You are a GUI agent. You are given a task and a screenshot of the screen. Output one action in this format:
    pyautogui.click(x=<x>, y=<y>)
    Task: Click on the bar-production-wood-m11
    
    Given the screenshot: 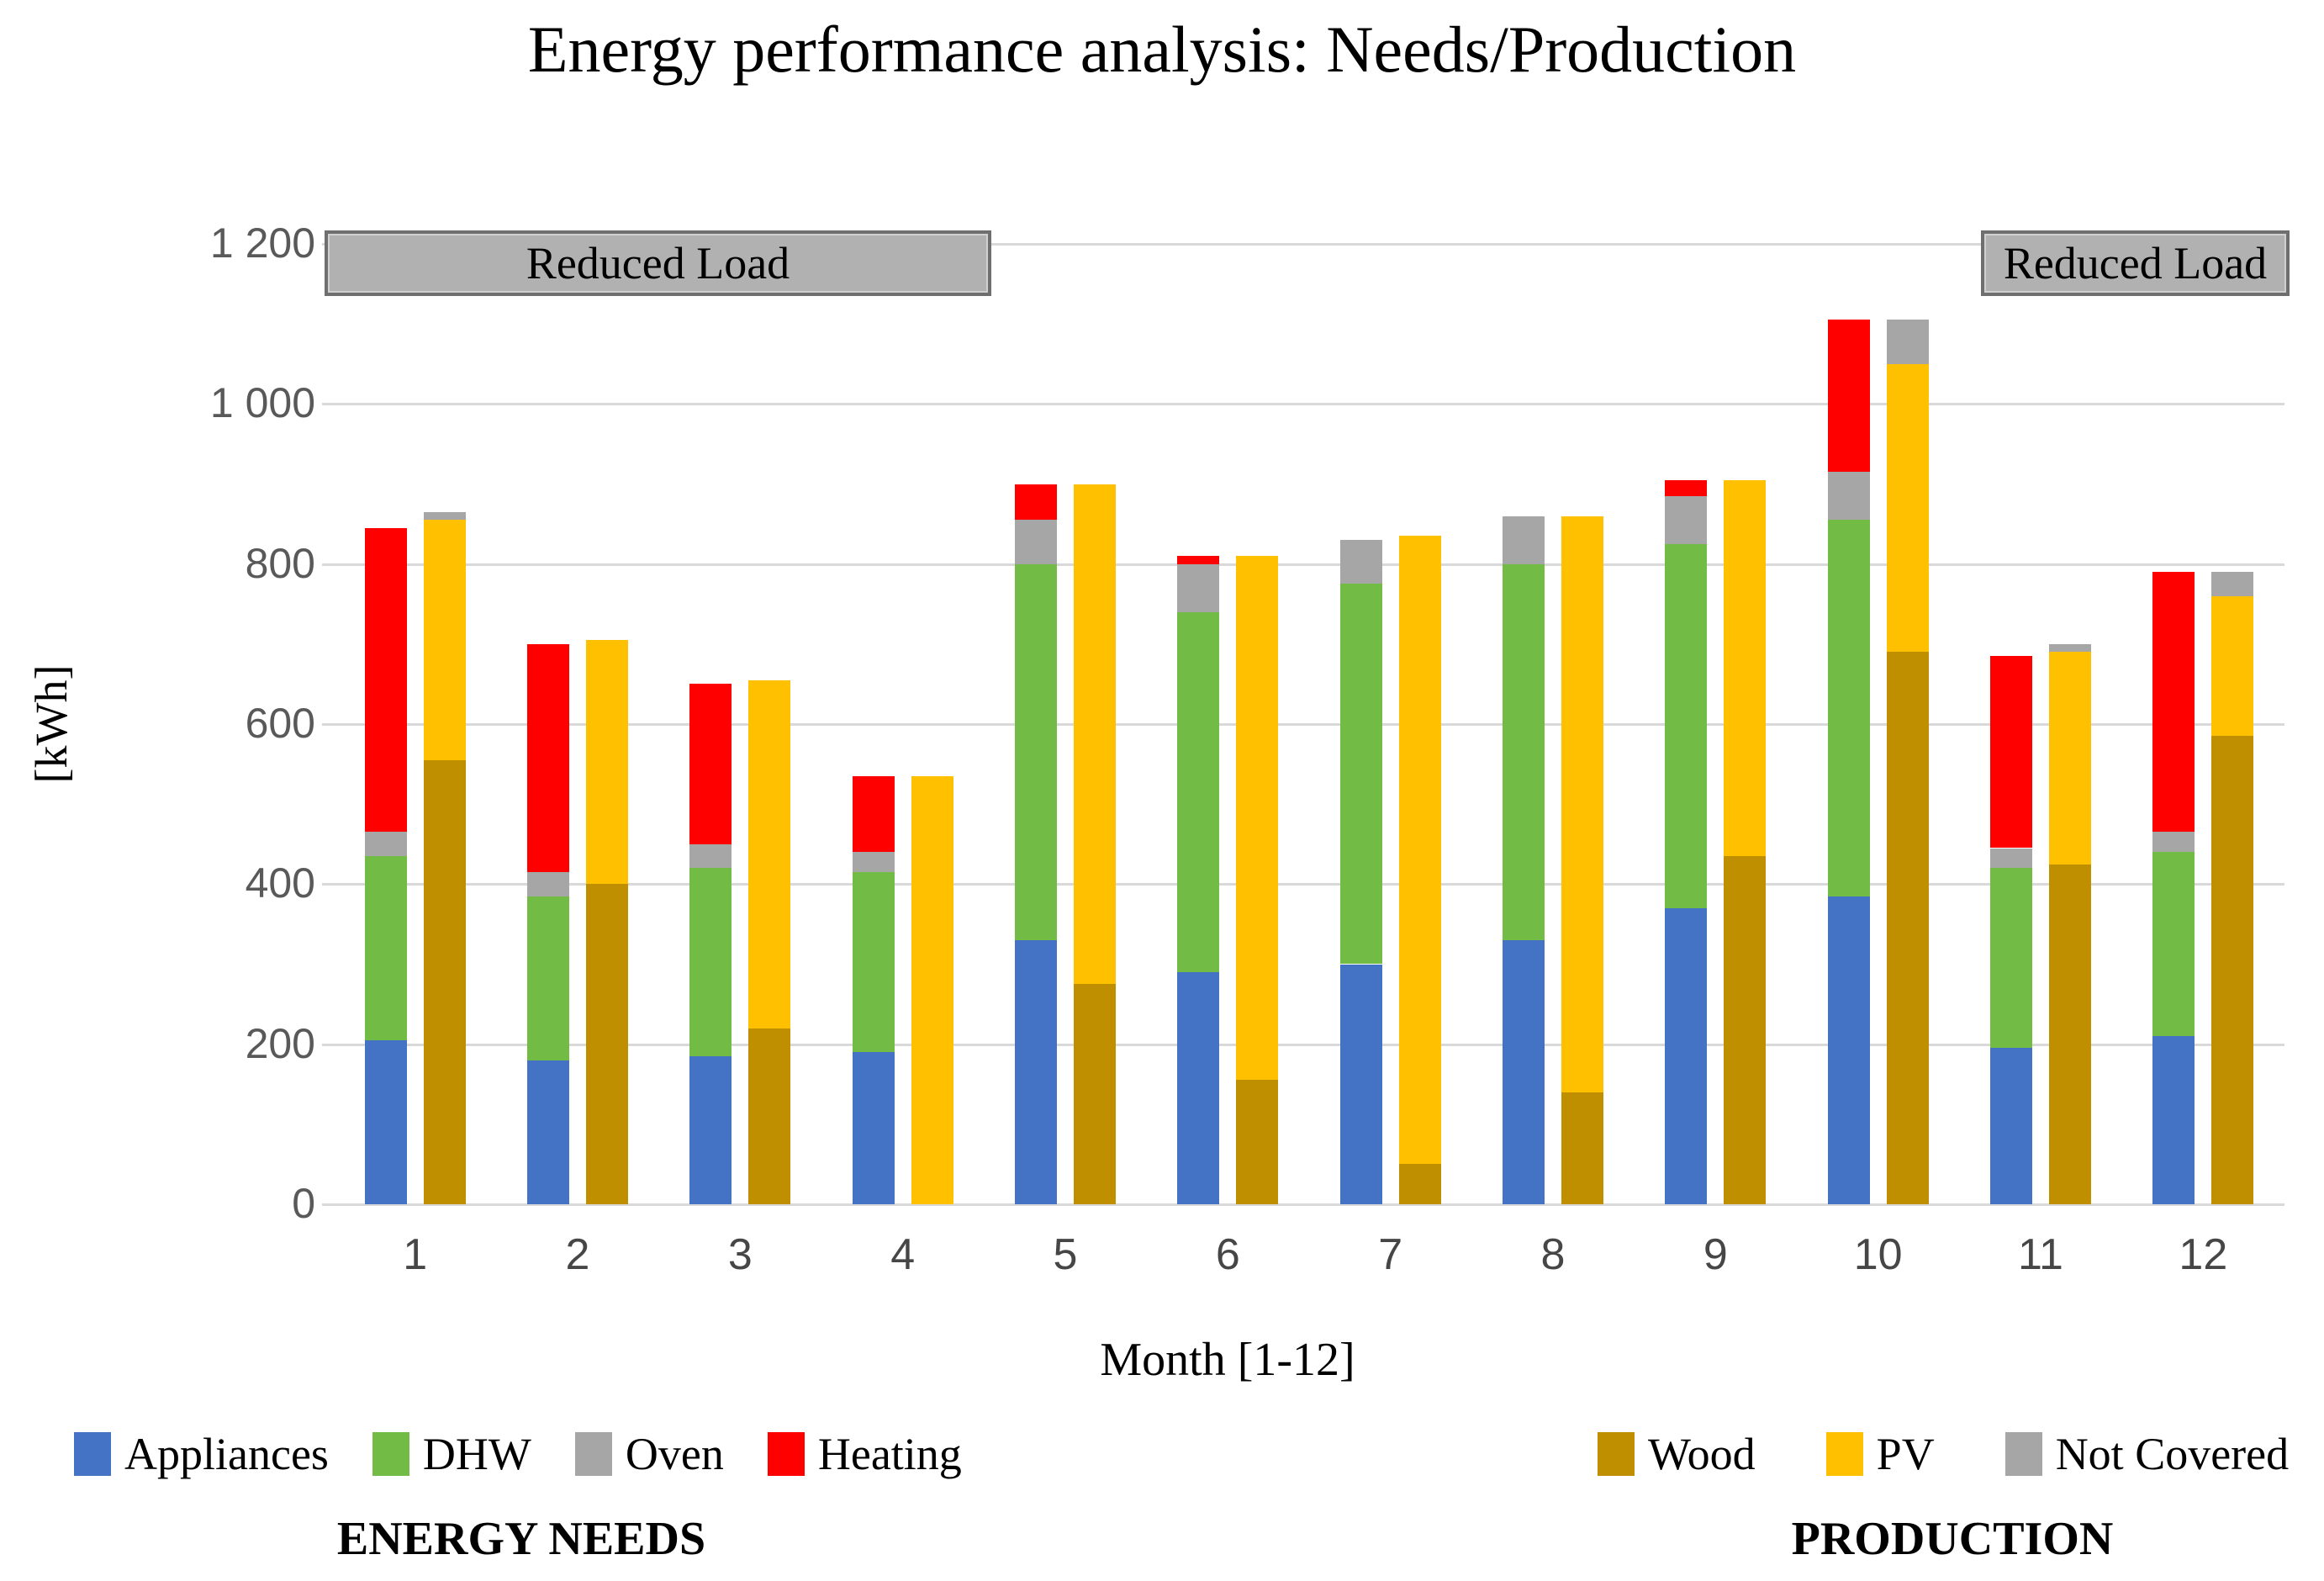 What is the action you would take?
    pyautogui.click(x=2070, y=1034)
    